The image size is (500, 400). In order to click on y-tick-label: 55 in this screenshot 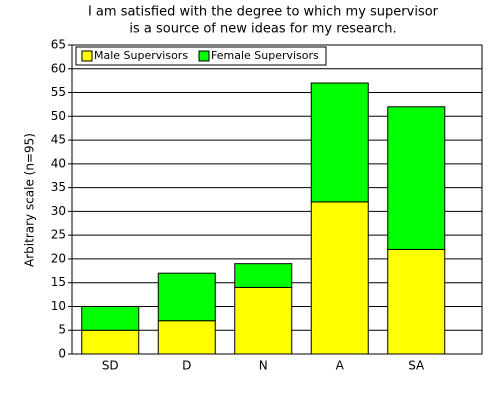, I will do `click(58, 92)`.